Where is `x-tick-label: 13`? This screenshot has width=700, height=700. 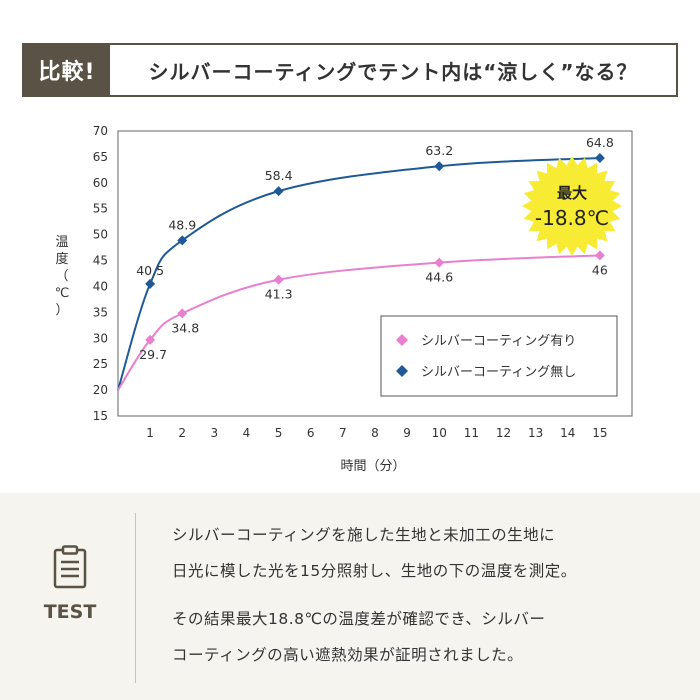
x-tick-label: 13 is located at coordinates (535, 433).